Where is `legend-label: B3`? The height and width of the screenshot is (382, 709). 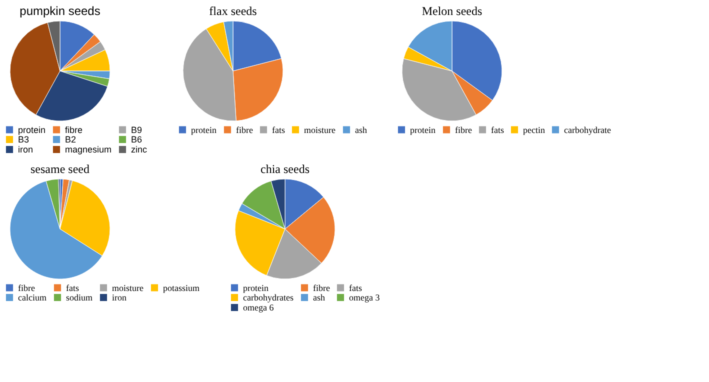
legend-label: B3 is located at coordinates (24, 139).